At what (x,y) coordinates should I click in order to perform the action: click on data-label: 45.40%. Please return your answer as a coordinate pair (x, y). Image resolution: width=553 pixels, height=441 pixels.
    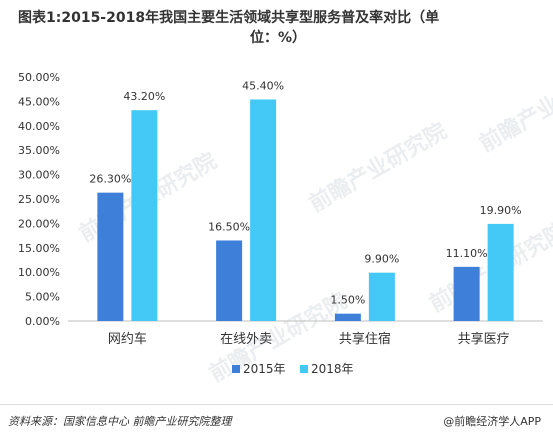
    Looking at the image, I should click on (263, 85).